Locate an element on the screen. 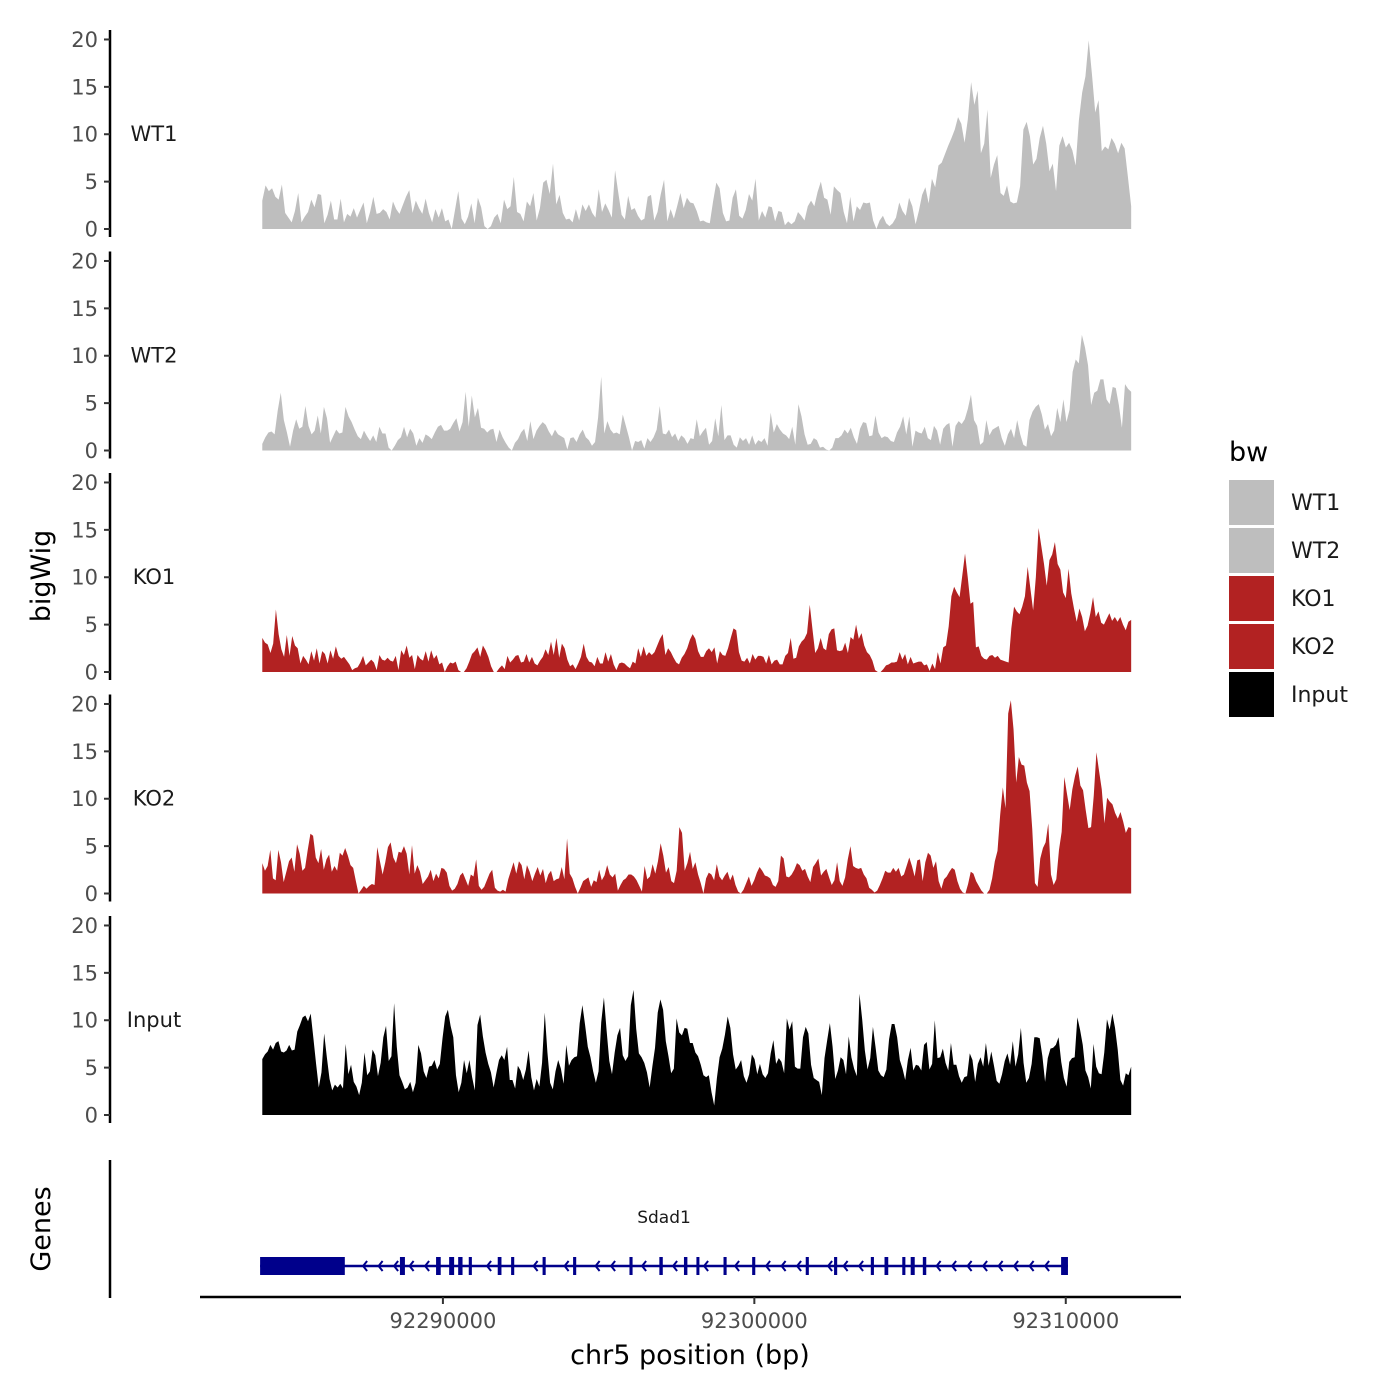 The width and height of the screenshot is (1400, 1400). gene-name-label: Sdad1 is located at coordinates (664, 1218).